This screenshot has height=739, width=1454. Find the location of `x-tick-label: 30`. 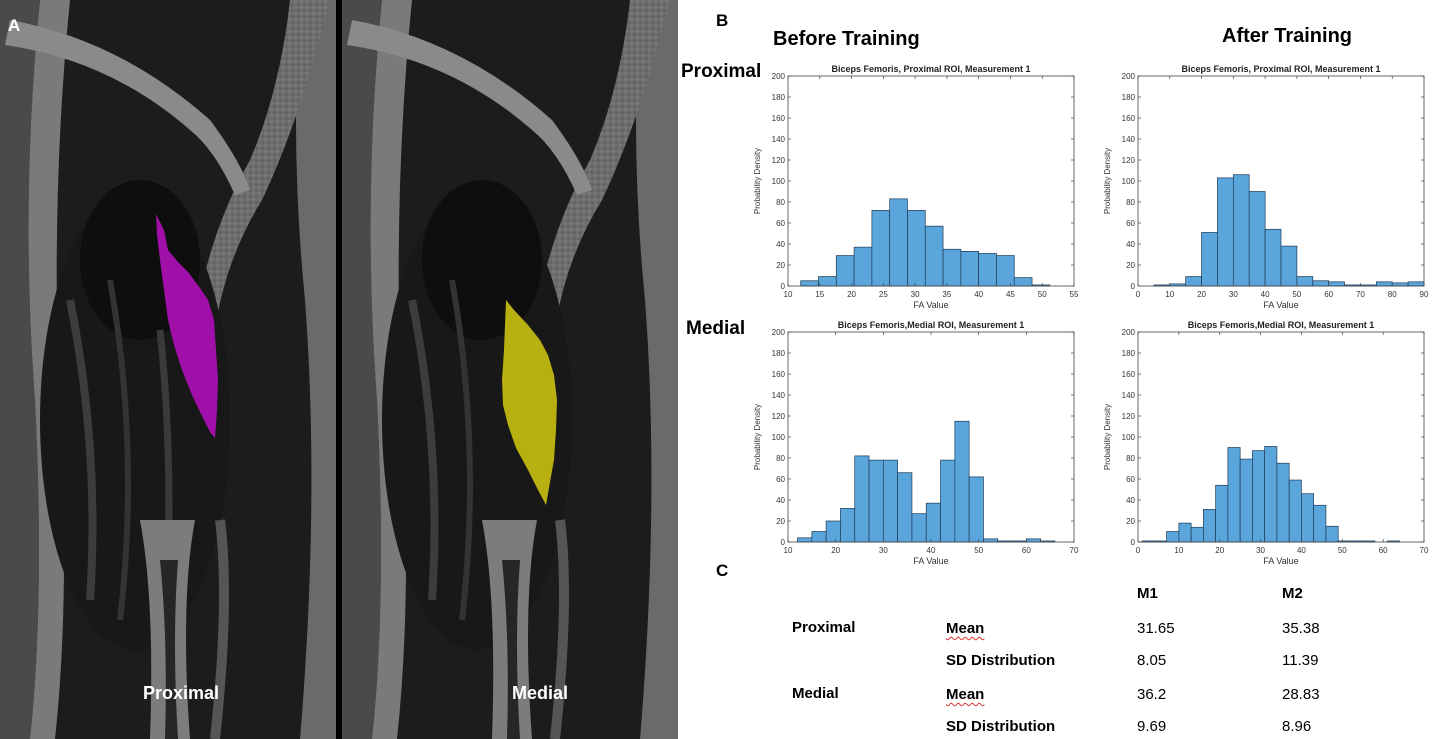

x-tick-label: 30 is located at coordinates (1233, 294).